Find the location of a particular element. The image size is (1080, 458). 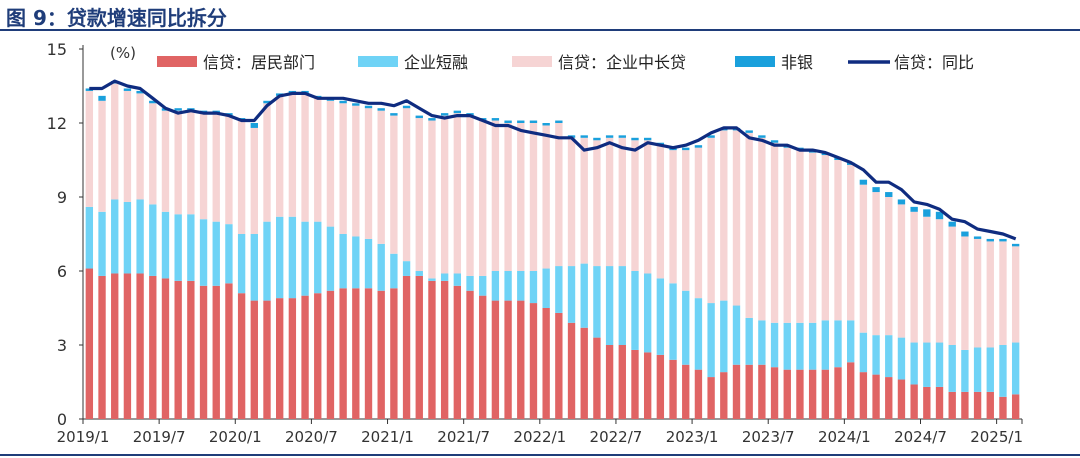

legend-swatch is located at coordinates (177, 61).